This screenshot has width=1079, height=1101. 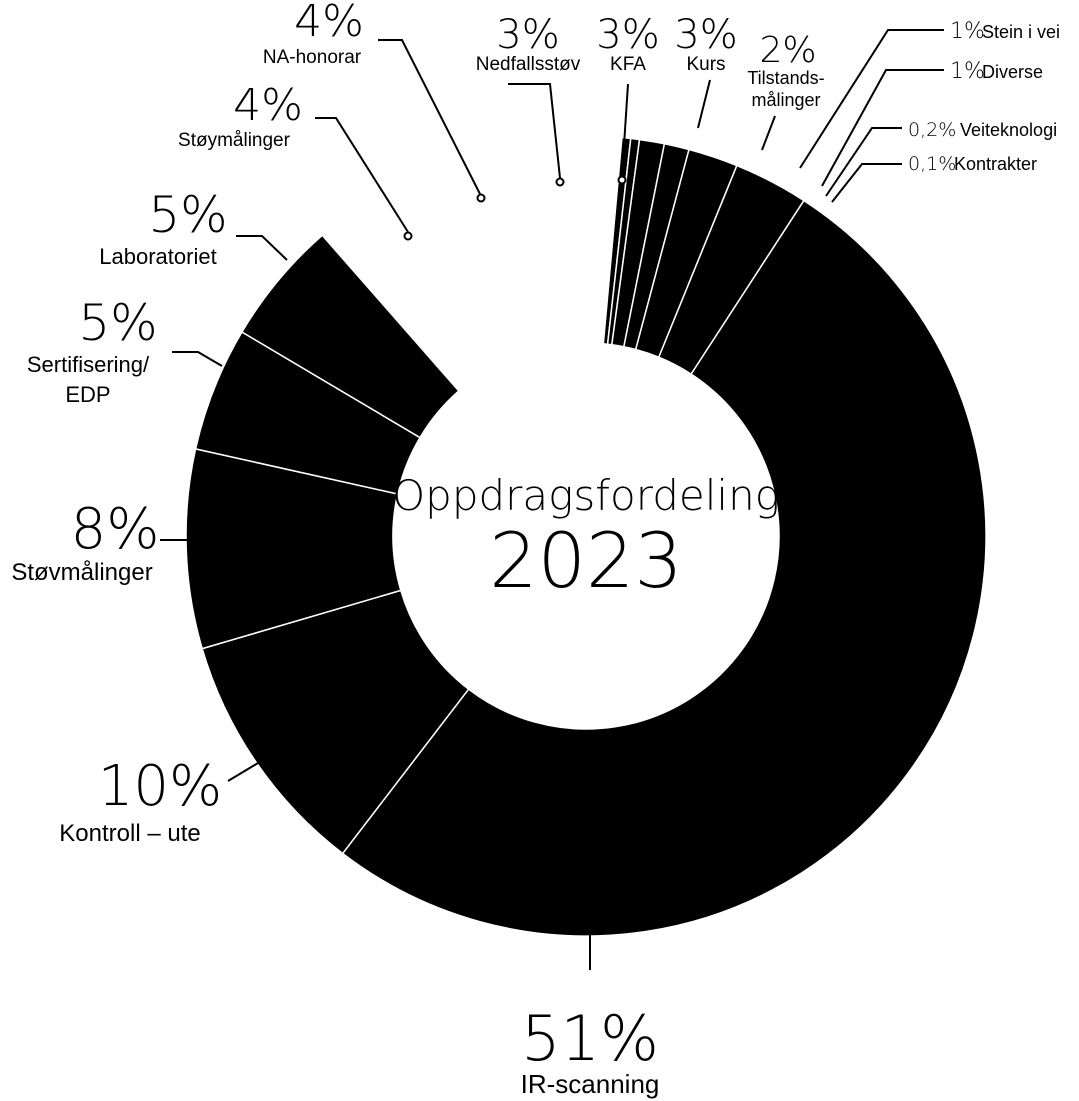 What do you see at coordinates (768, 133) in the screenshot?
I see `leader-line-tilstands-målinger` at bounding box center [768, 133].